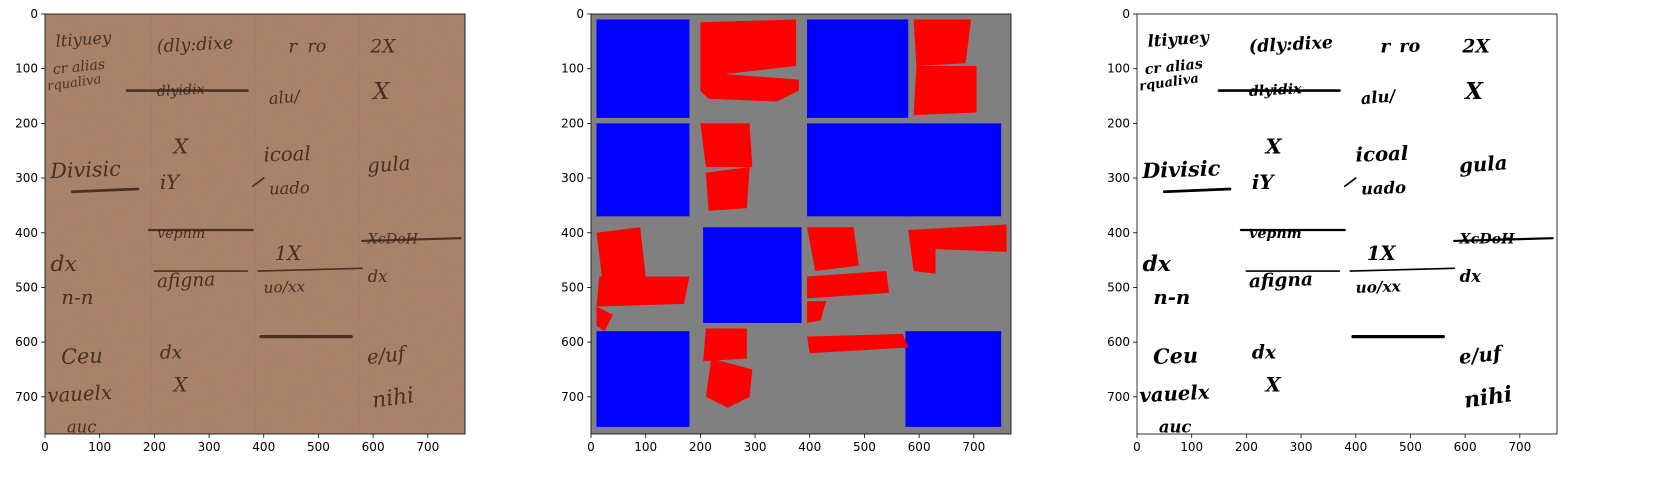 Image resolution: width=1656 pixels, height=493 pixels. What do you see at coordinates (79, 67) in the screenshot?
I see `handwriting-word: cr alias` at bounding box center [79, 67].